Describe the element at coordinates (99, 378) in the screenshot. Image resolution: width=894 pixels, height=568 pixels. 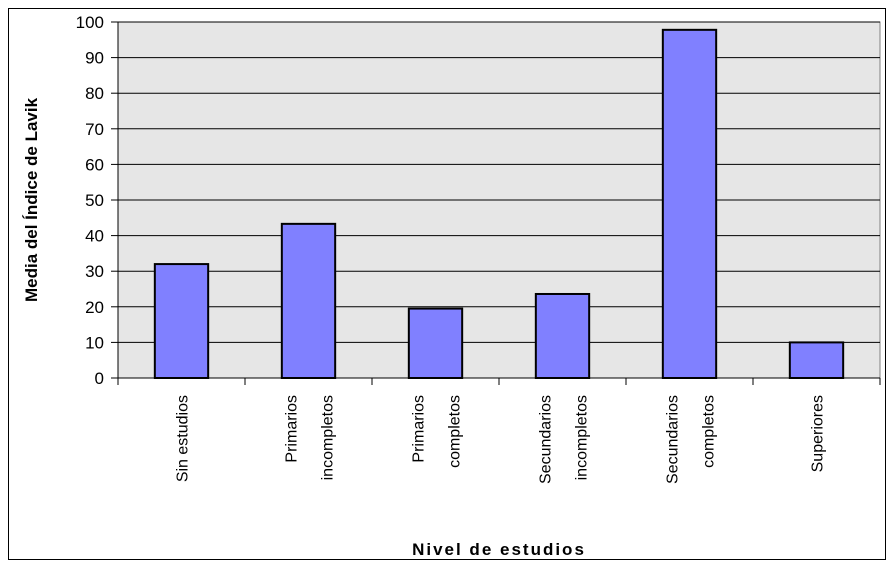
I see `y-tick-label: 0` at that location.